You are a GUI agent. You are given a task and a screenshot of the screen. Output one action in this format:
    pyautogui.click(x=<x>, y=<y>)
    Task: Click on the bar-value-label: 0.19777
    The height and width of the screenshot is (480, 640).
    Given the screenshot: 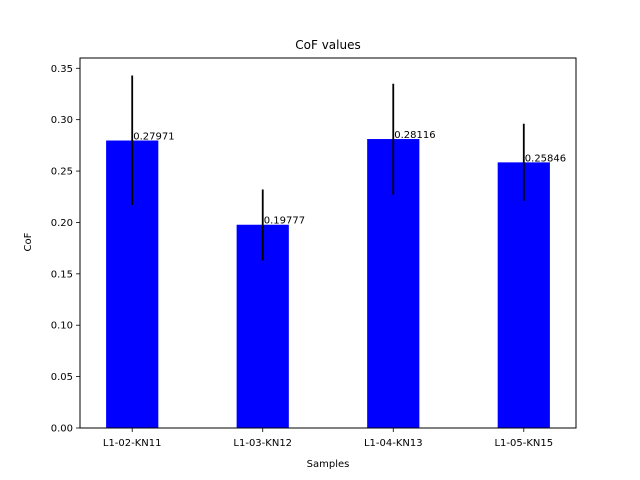 What is the action you would take?
    pyautogui.click(x=284, y=221)
    